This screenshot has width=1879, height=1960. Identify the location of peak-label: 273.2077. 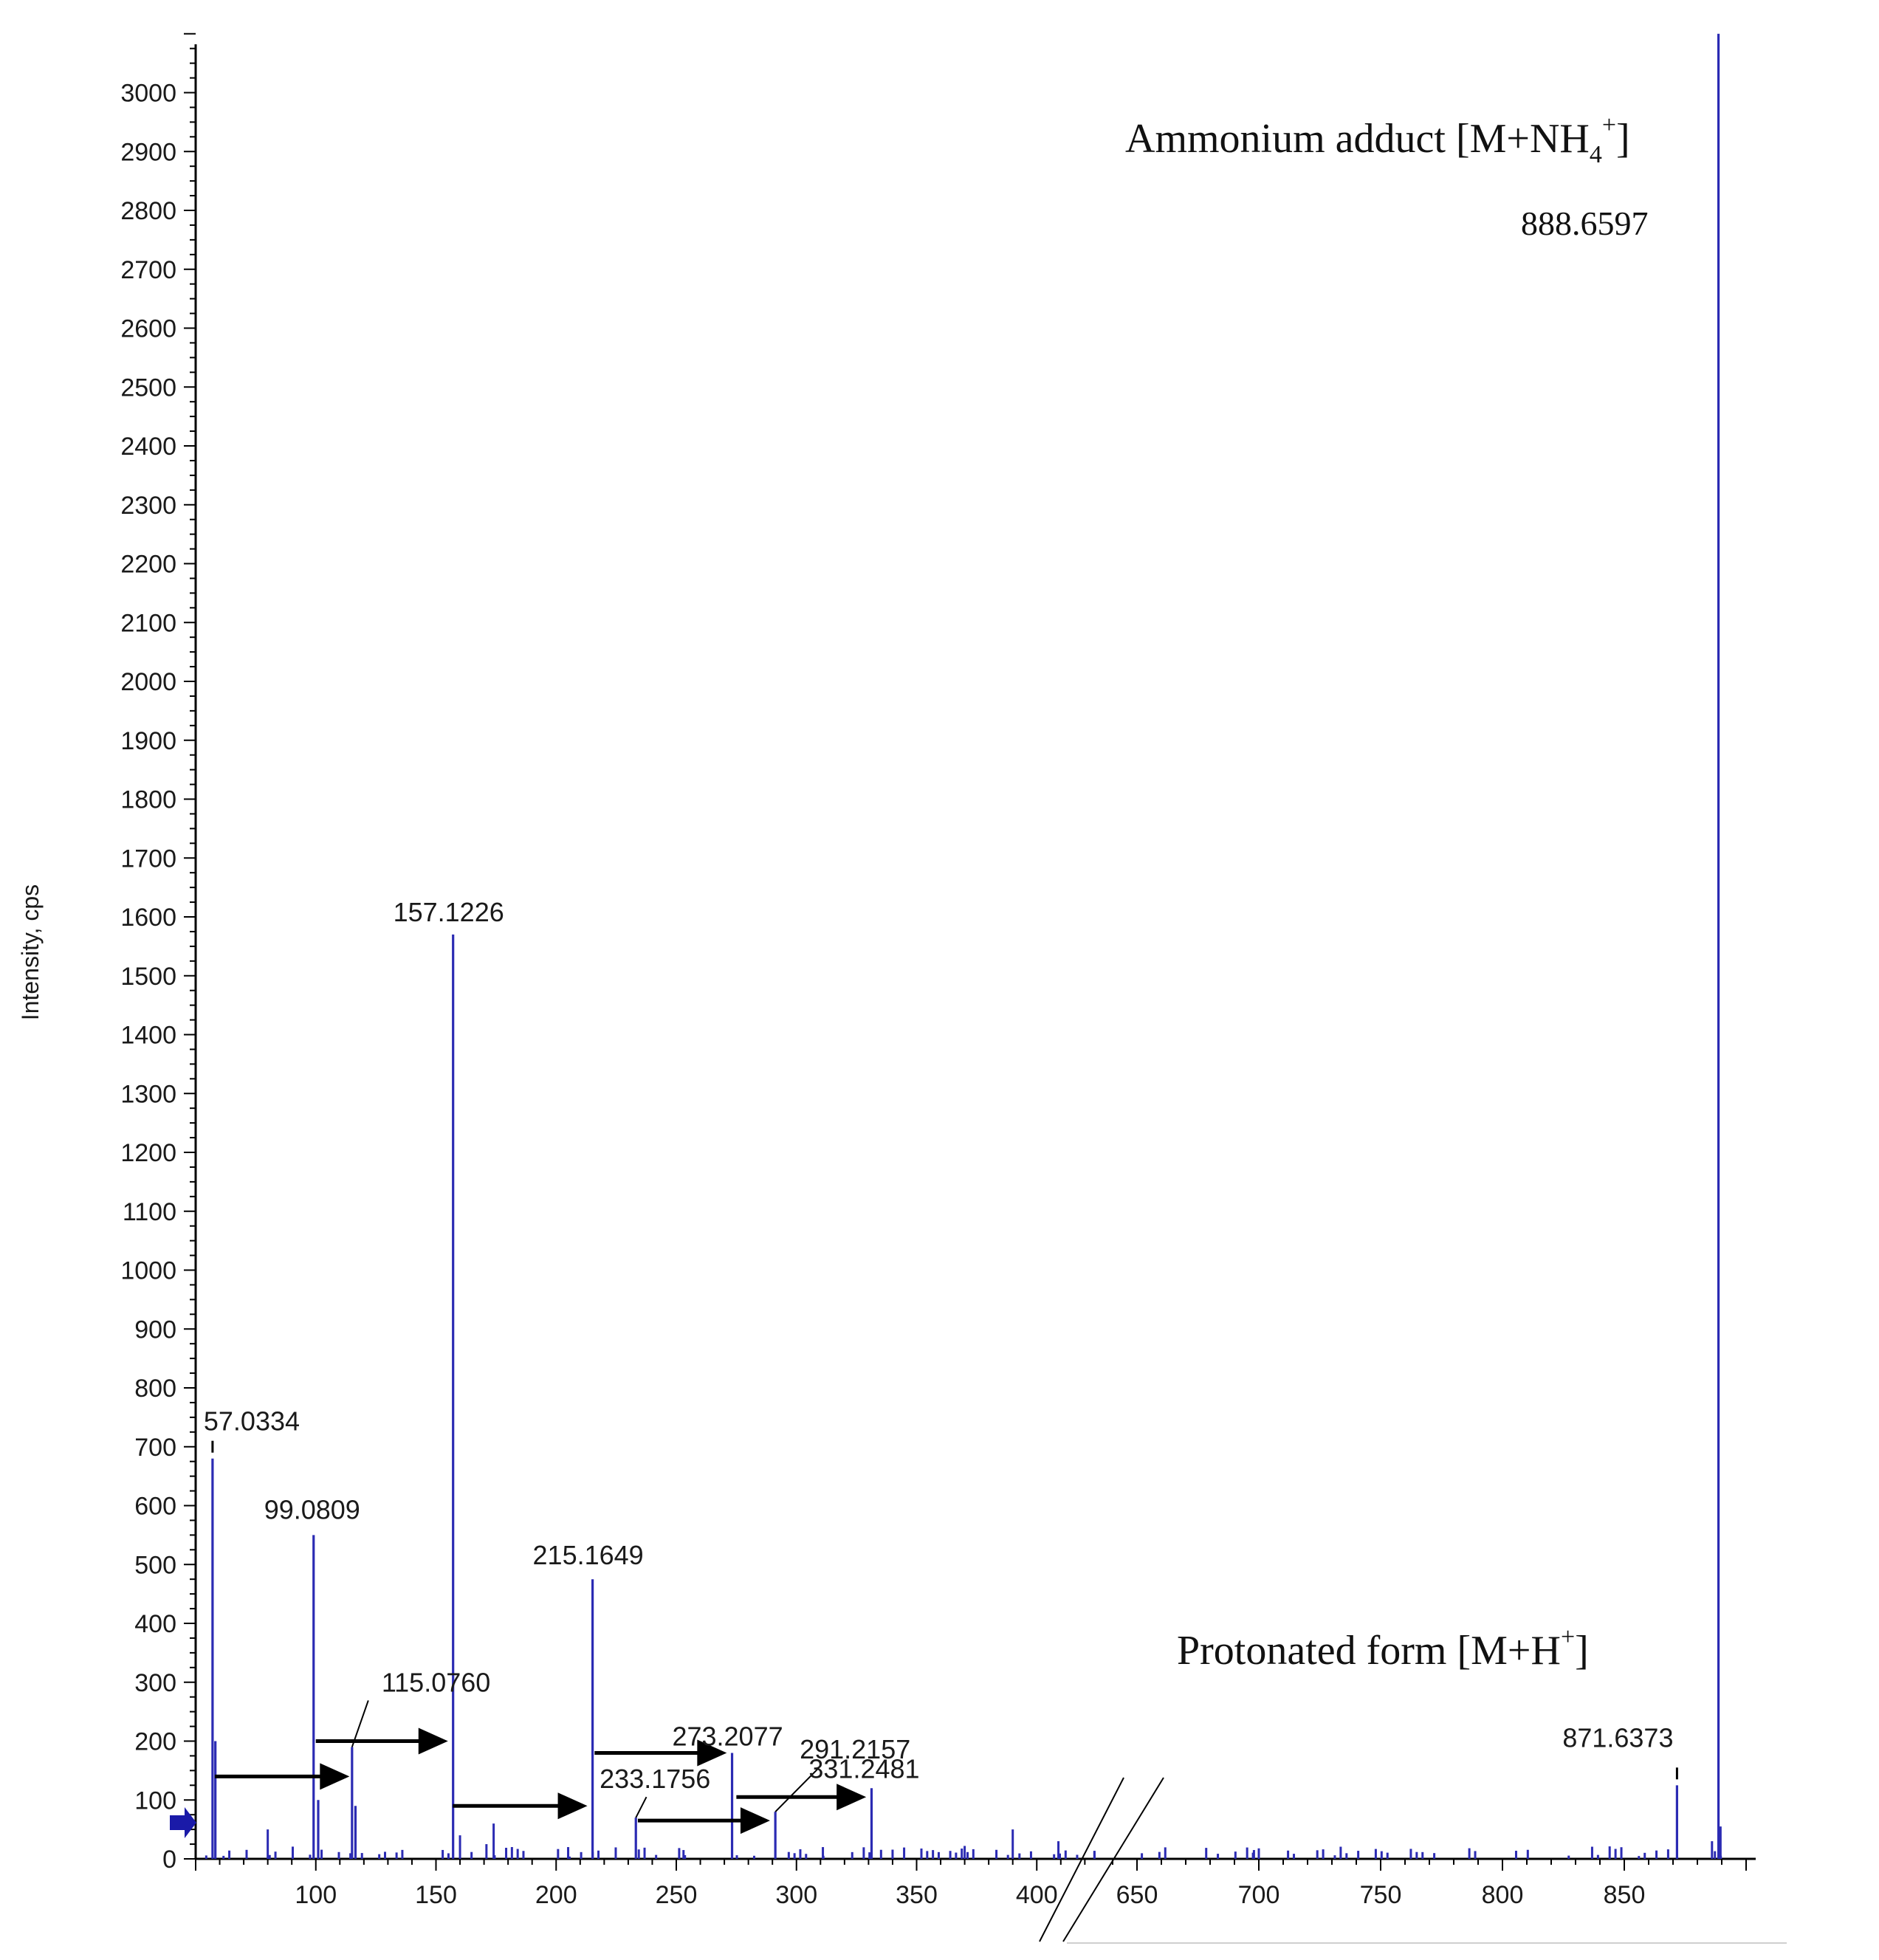
(728, 1736).